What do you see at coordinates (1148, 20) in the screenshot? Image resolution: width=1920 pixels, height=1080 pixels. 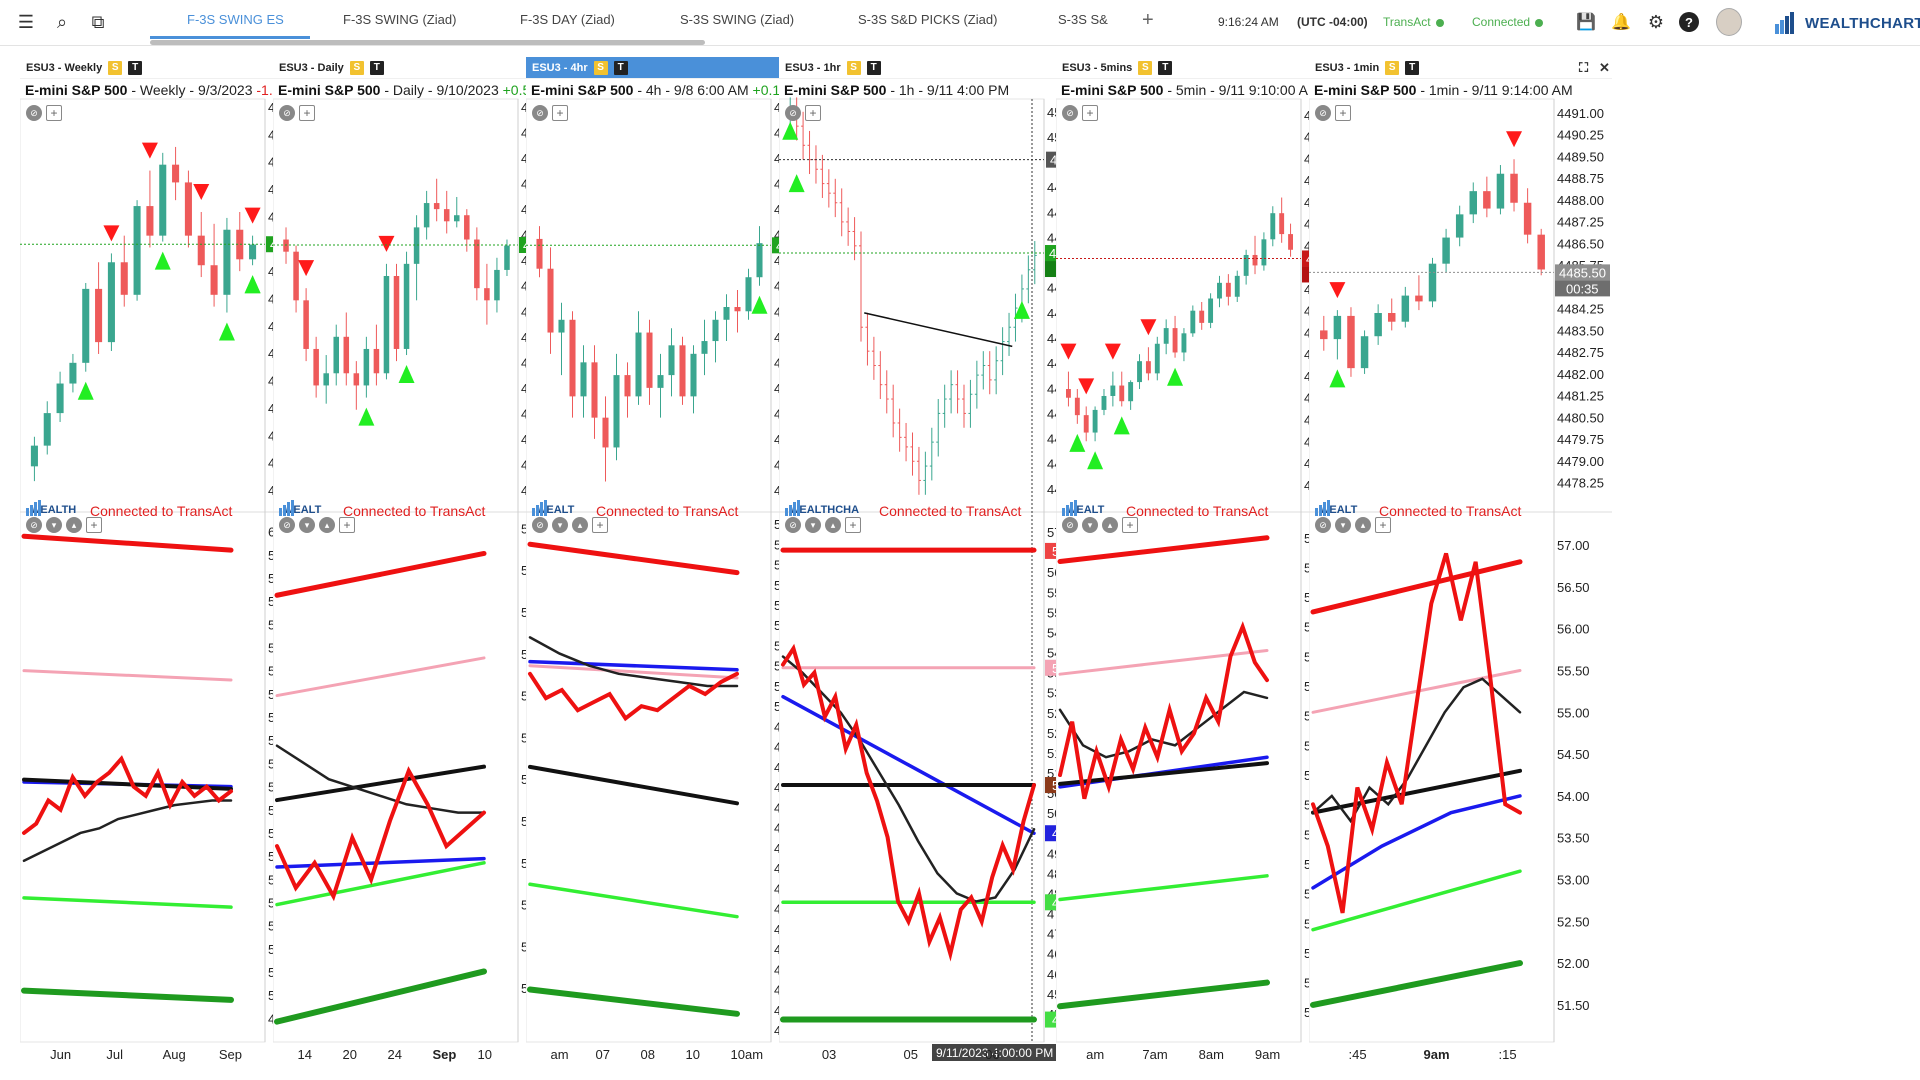 I see `add-tab-button: +` at bounding box center [1148, 20].